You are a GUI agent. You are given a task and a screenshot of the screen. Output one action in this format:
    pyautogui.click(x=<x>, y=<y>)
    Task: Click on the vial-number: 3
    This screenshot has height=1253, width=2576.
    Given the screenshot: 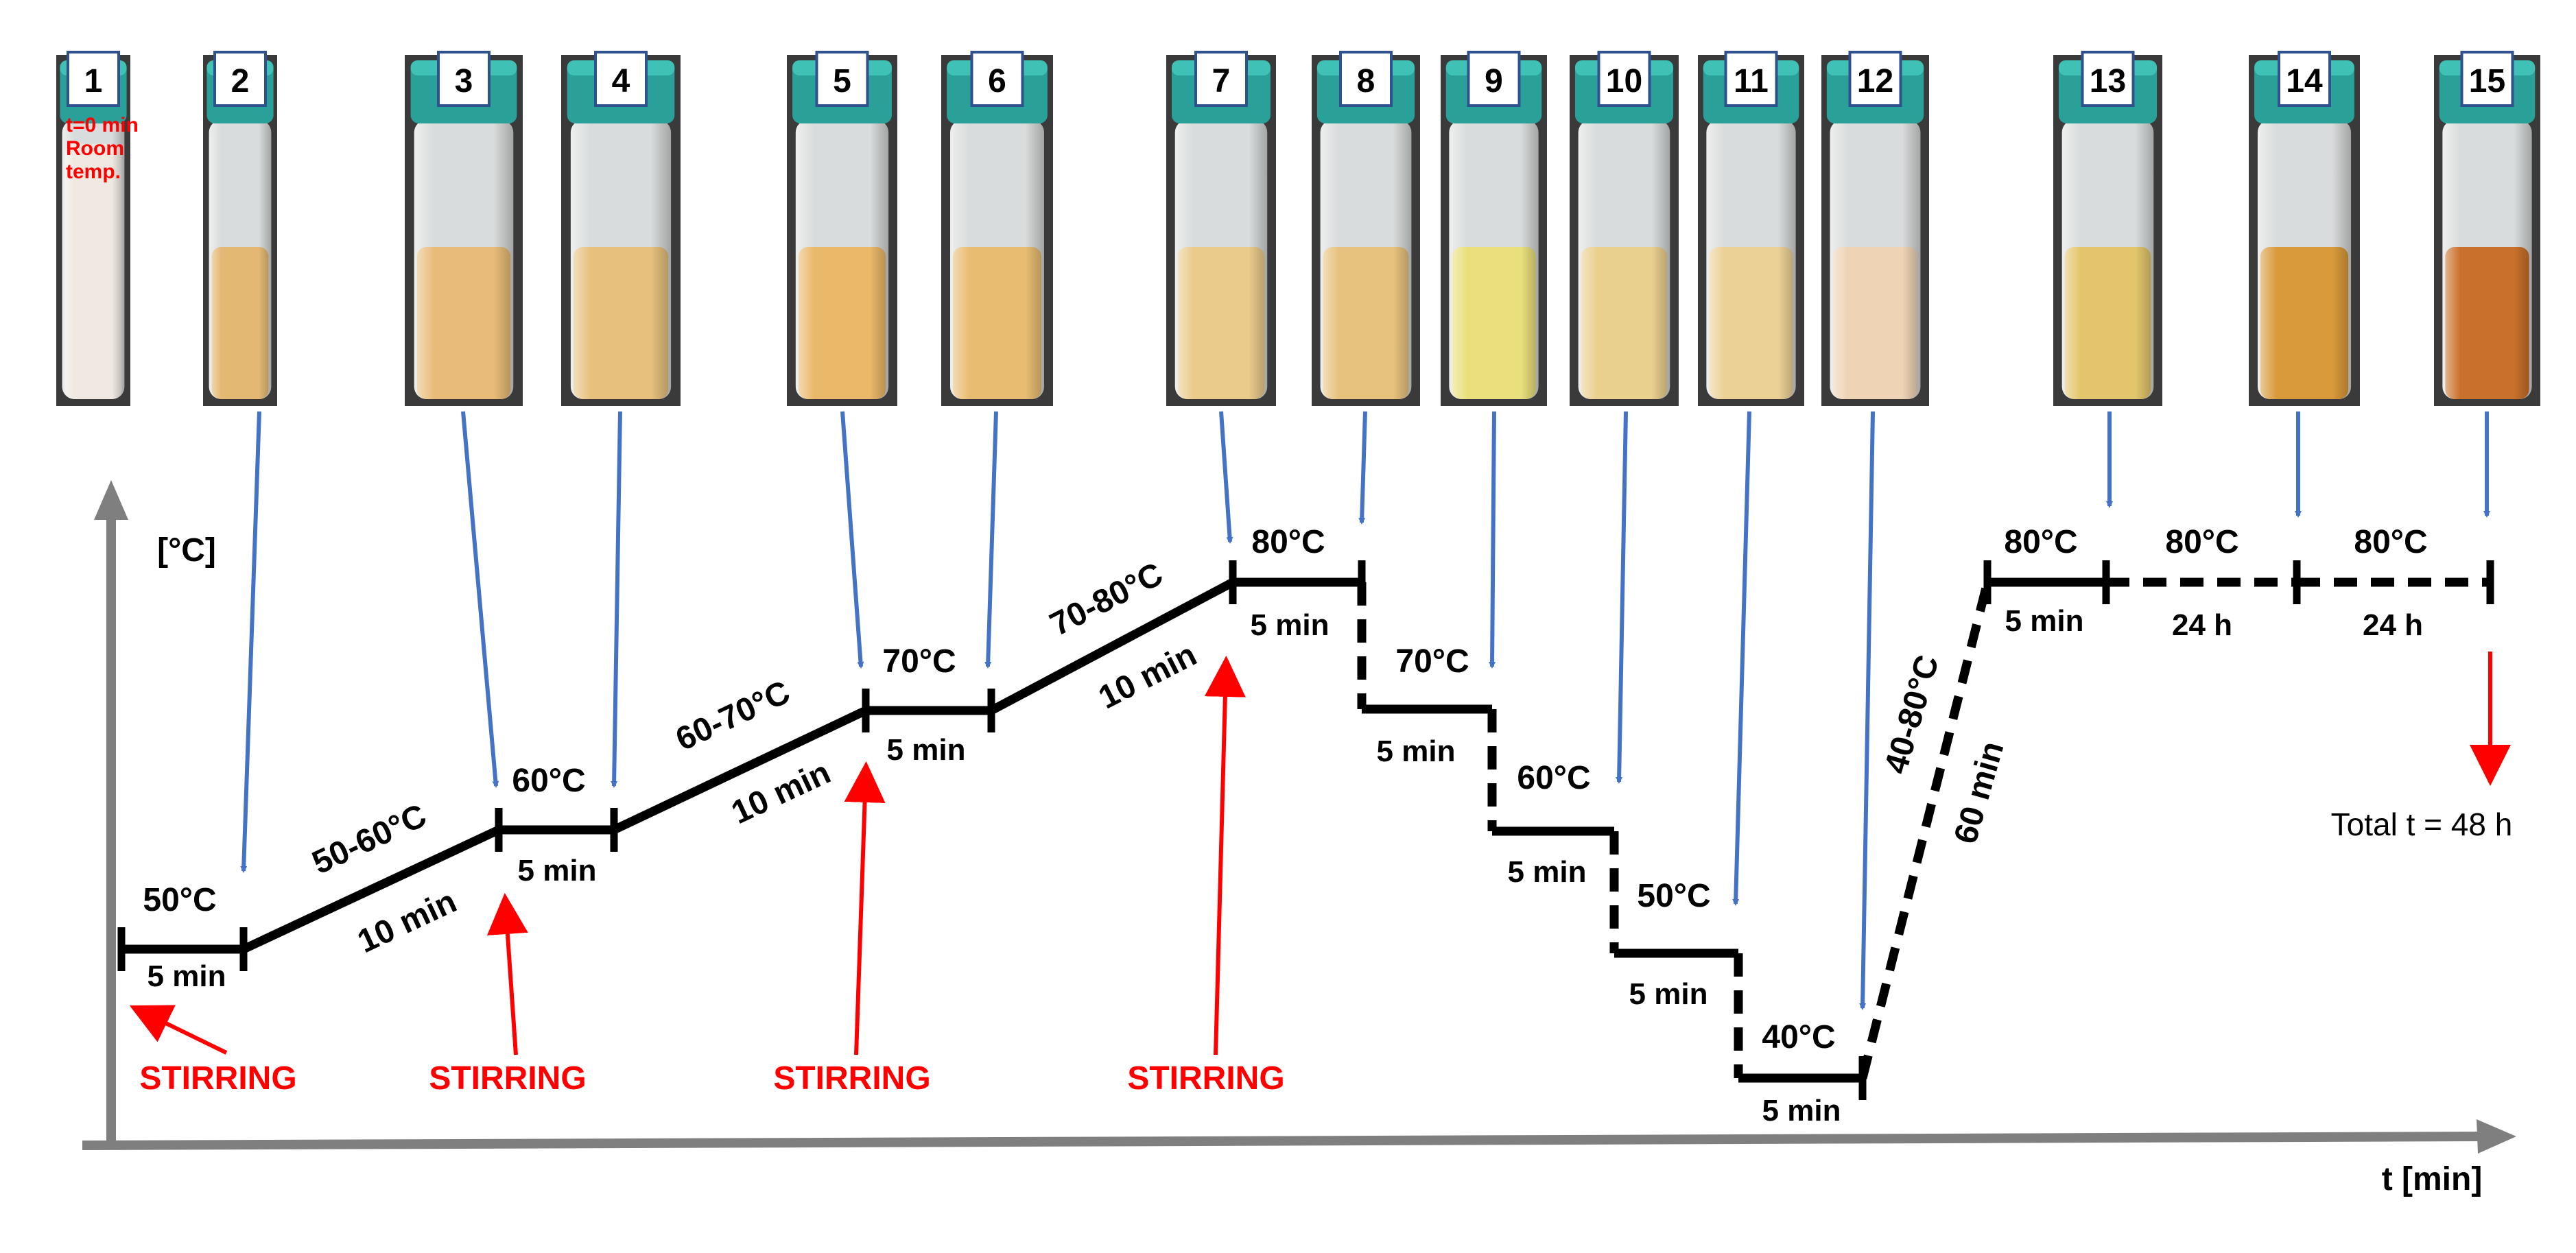 What is the action you would take?
    pyautogui.click(x=464, y=81)
    